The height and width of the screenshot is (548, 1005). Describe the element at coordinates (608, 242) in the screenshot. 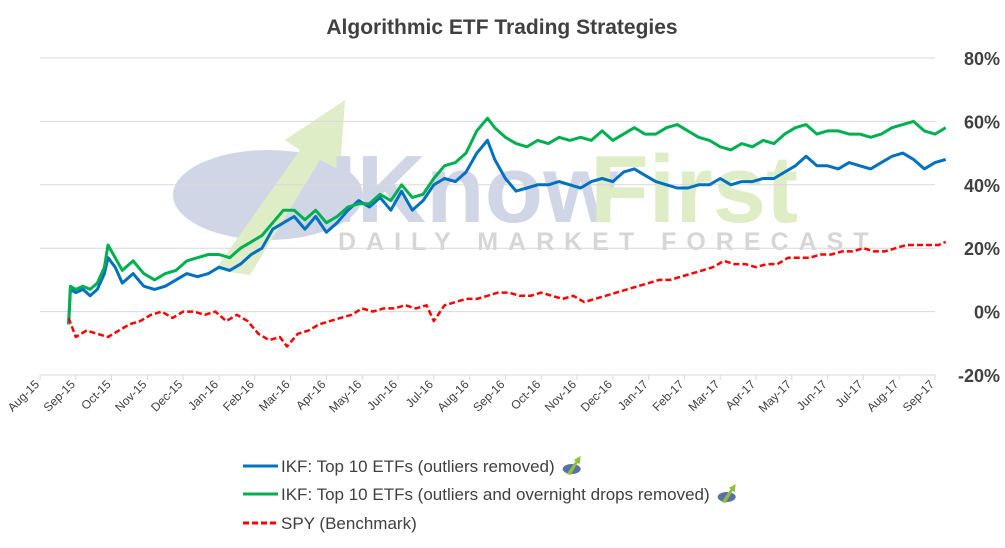

I see `watermark-tagline: DAILY MARKET FORECAST` at that location.